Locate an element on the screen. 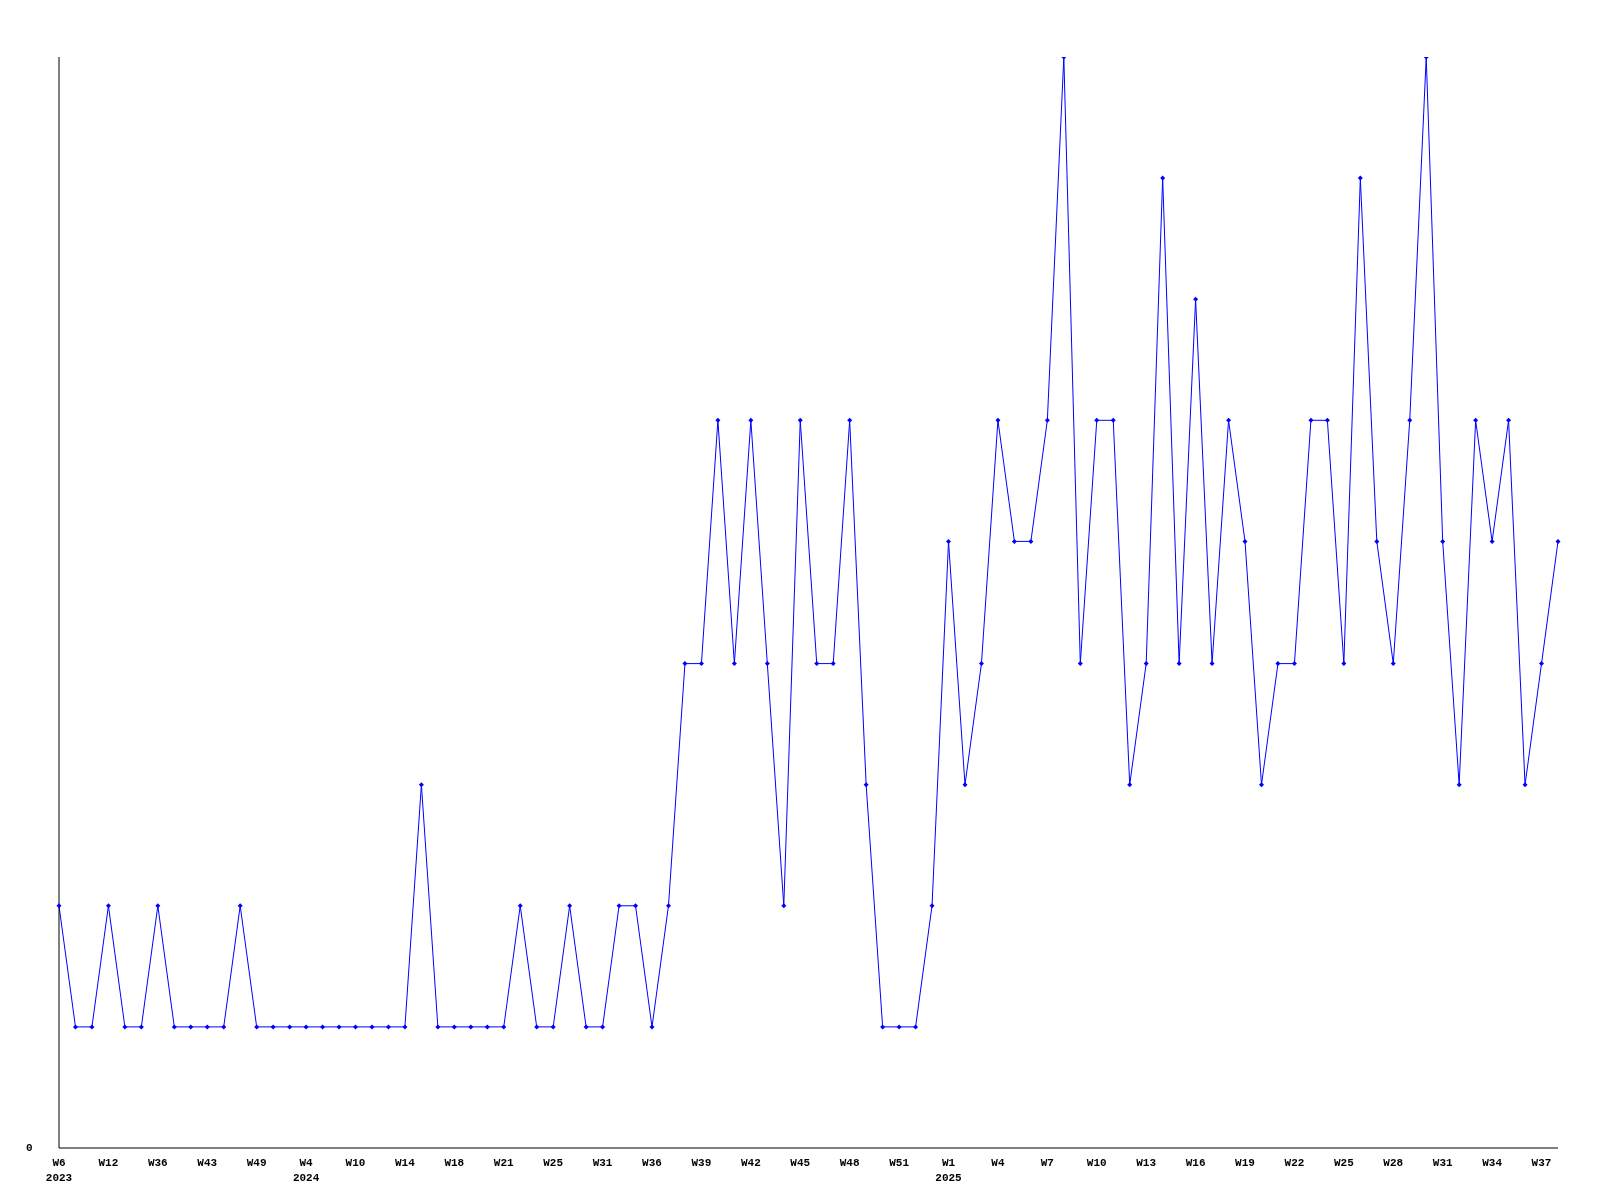 The height and width of the screenshot is (1200, 1600). x-tick-label: W4 2024 is located at coordinates (306, 1170).